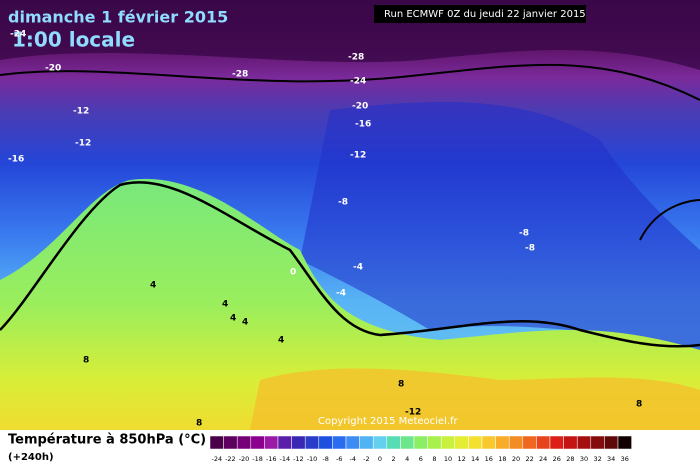 The width and height of the screenshot is (700, 470). What do you see at coordinates (543, 459) in the screenshot?
I see `scale-label: 24` at bounding box center [543, 459].